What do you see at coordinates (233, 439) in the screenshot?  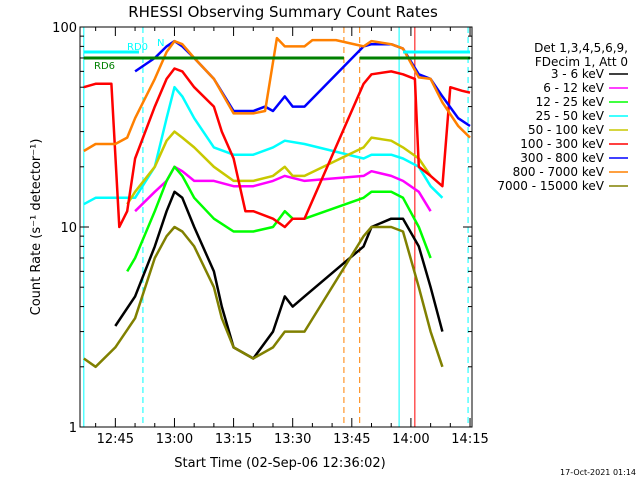 I see `x-tick-label-13-15: 13:15` at bounding box center [233, 439].